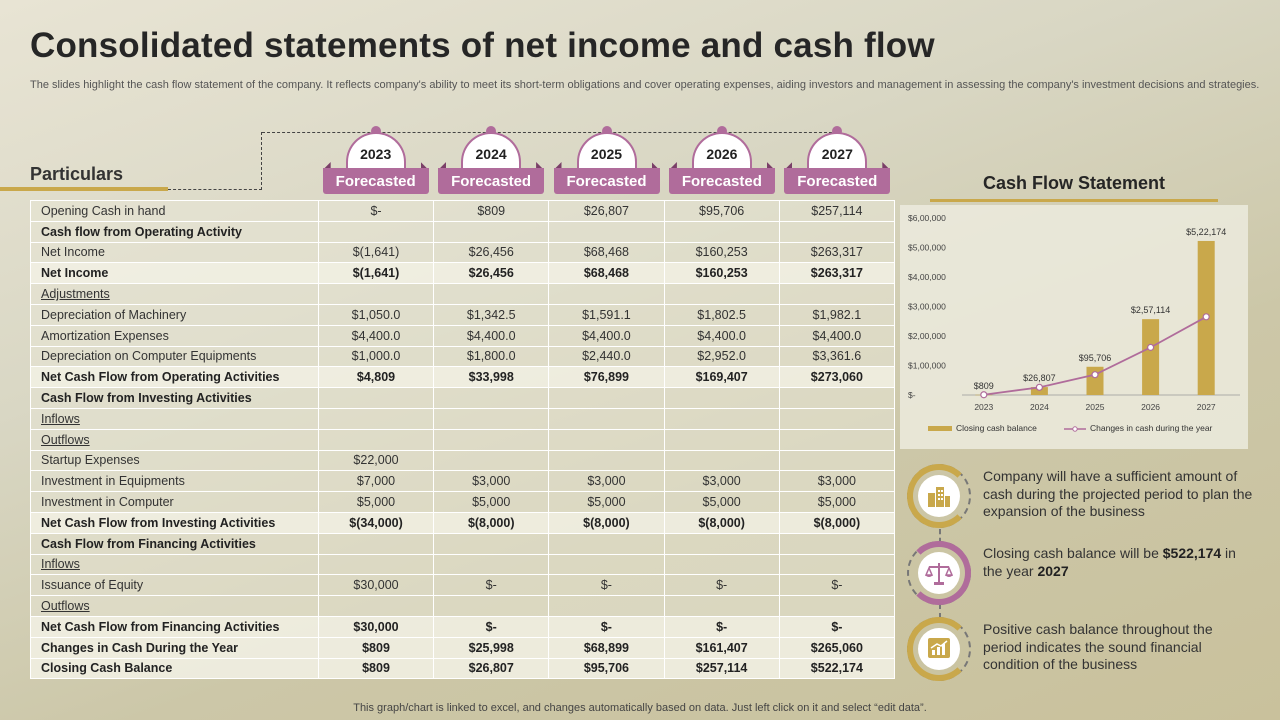 Image resolution: width=1280 pixels, height=720 pixels. What do you see at coordinates (557, 166) in the screenshot?
I see `ribbon-fold-left` at bounding box center [557, 166].